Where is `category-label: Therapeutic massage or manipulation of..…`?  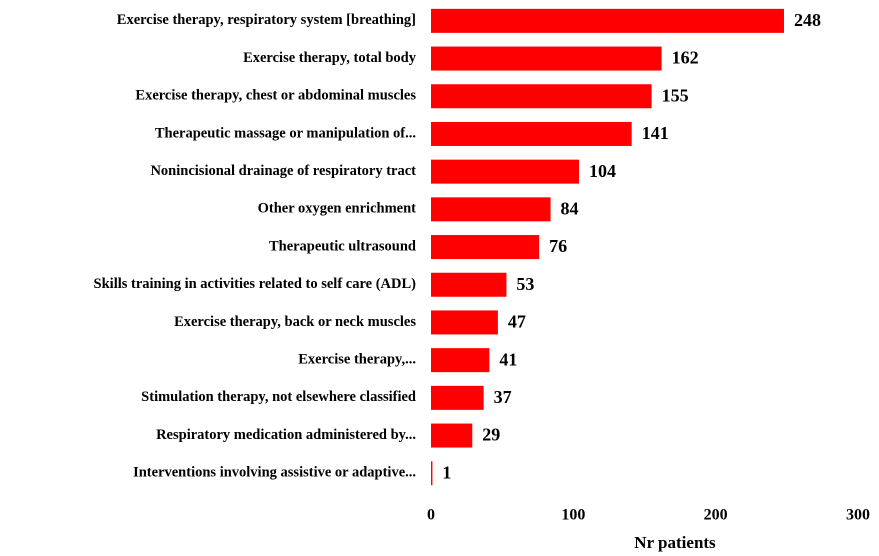 category-label: Therapeutic massage or manipulation of..… is located at coordinates (285, 133).